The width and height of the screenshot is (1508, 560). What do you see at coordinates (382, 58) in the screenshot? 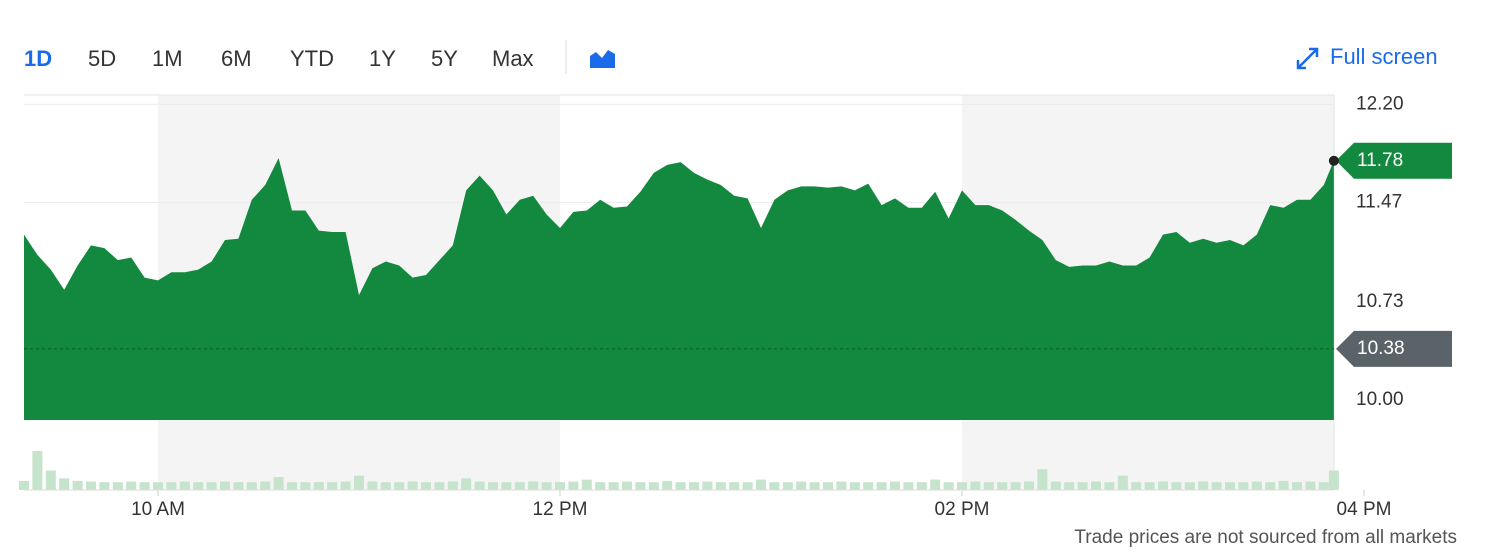
I see `range-button: 1Y` at bounding box center [382, 58].